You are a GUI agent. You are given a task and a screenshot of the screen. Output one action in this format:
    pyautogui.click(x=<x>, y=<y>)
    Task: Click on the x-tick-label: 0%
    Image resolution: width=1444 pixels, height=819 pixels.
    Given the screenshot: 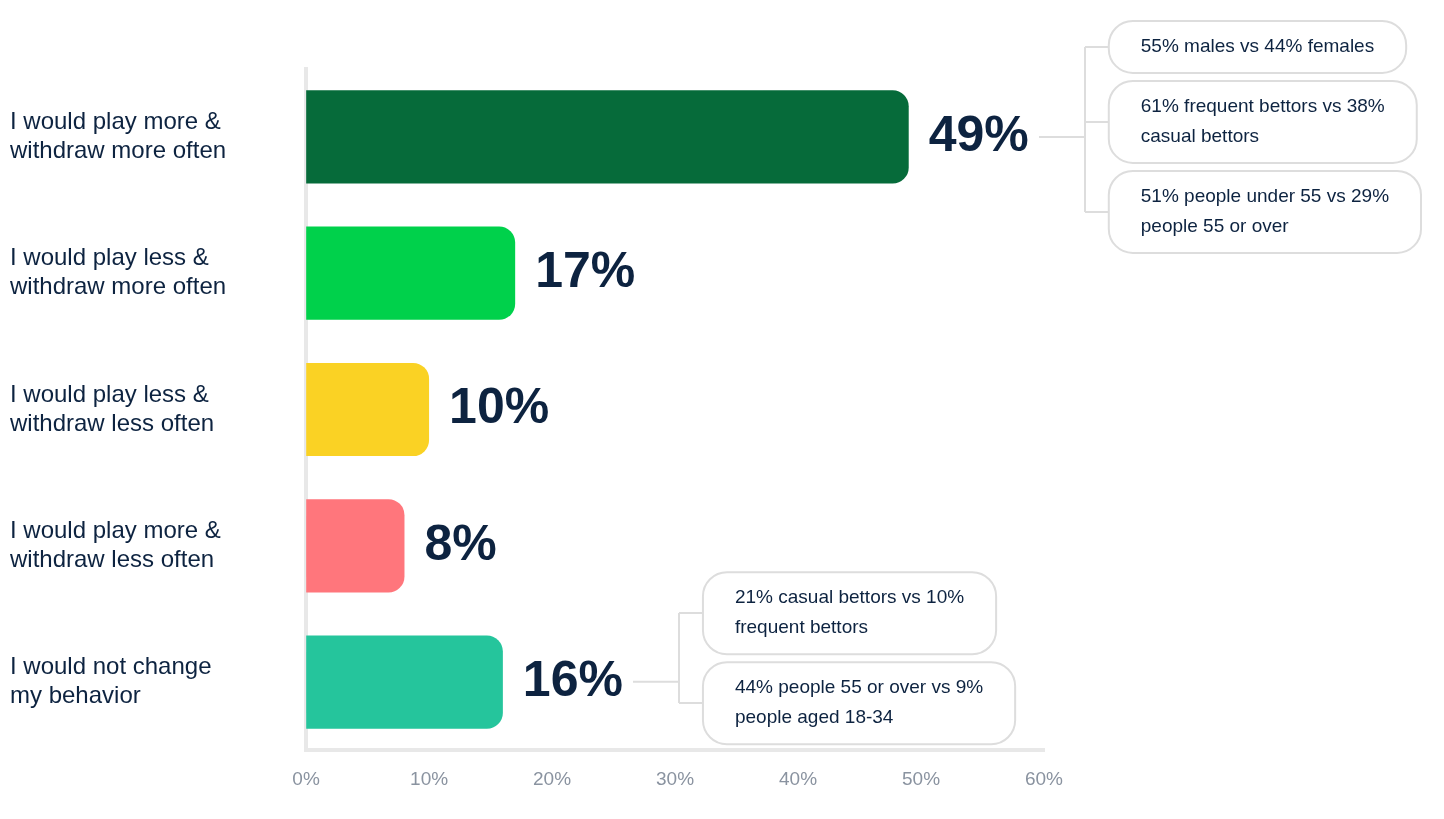 What is the action you would take?
    pyautogui.click(x=306, y=778)
    